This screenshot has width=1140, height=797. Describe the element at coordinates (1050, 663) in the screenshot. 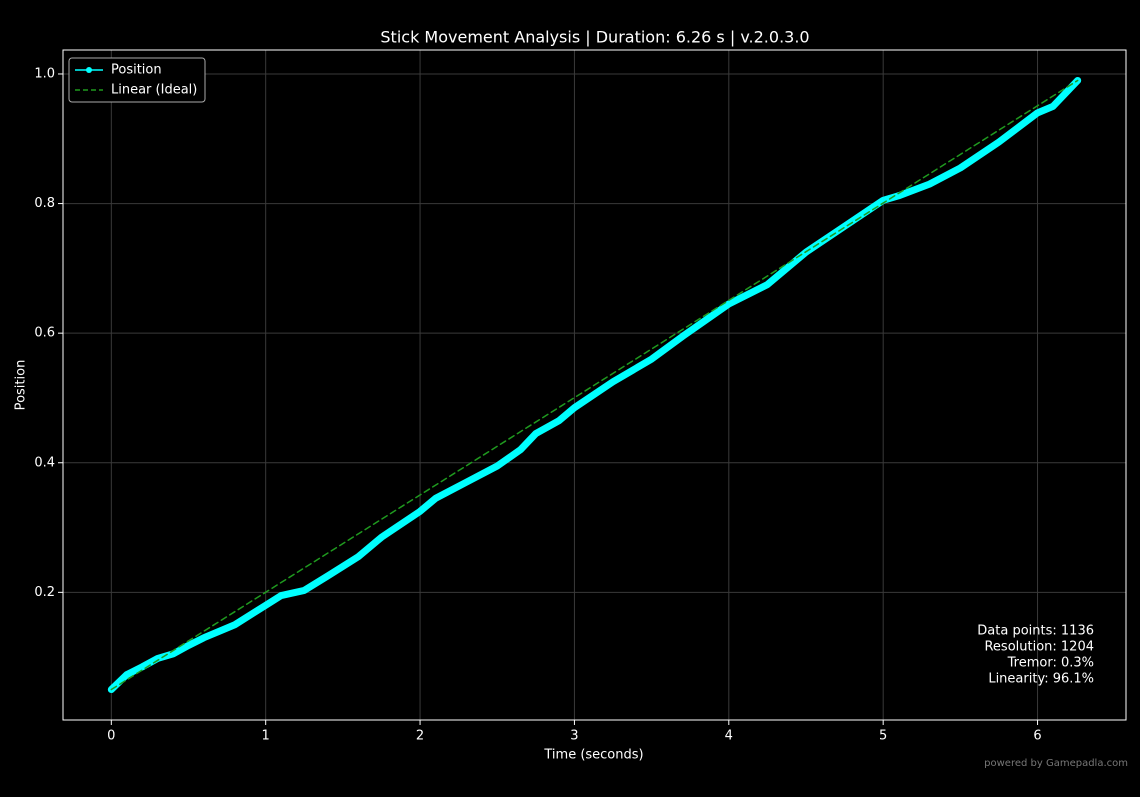

I see `stats-annotation: Tremor: 0.3%` at that location.